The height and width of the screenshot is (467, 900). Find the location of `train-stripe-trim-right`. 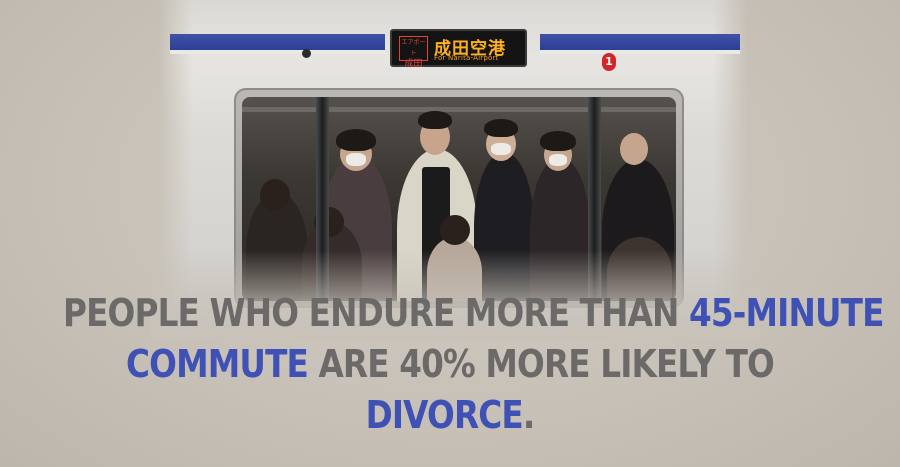

train-stripe-trim-right is located at coordinates (640, 52).